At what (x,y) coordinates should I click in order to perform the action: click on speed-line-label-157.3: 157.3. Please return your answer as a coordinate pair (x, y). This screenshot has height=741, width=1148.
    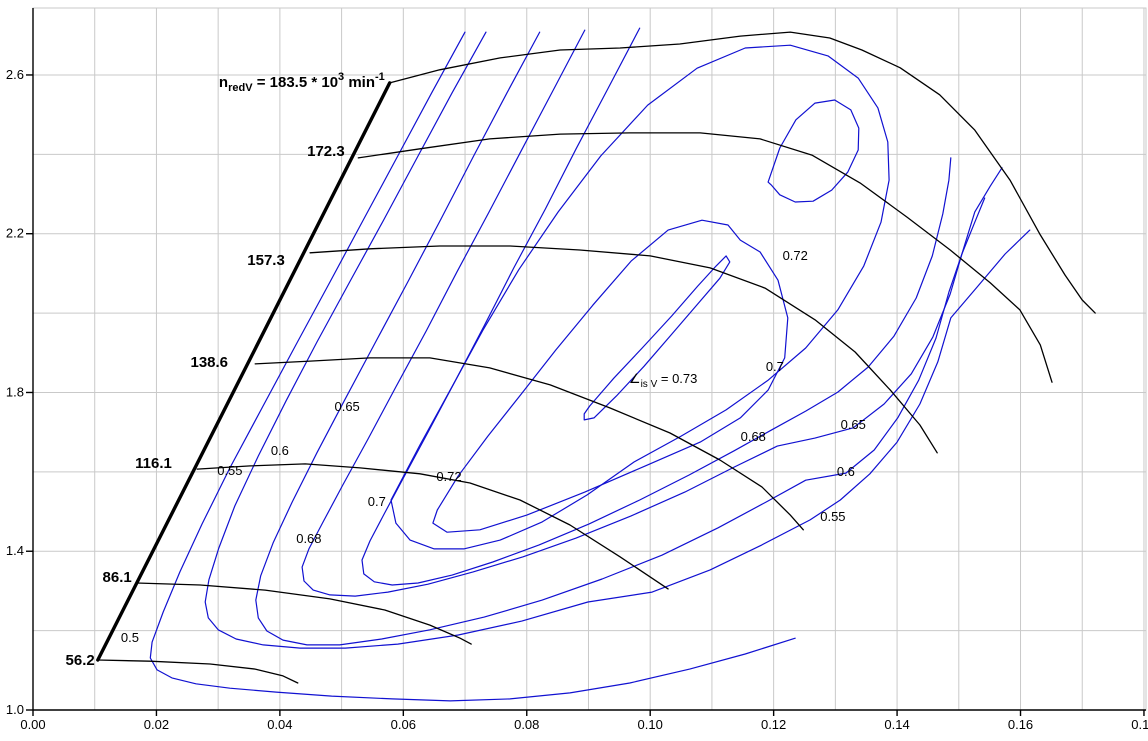
    Looking at the image, I should click on (266, 260).